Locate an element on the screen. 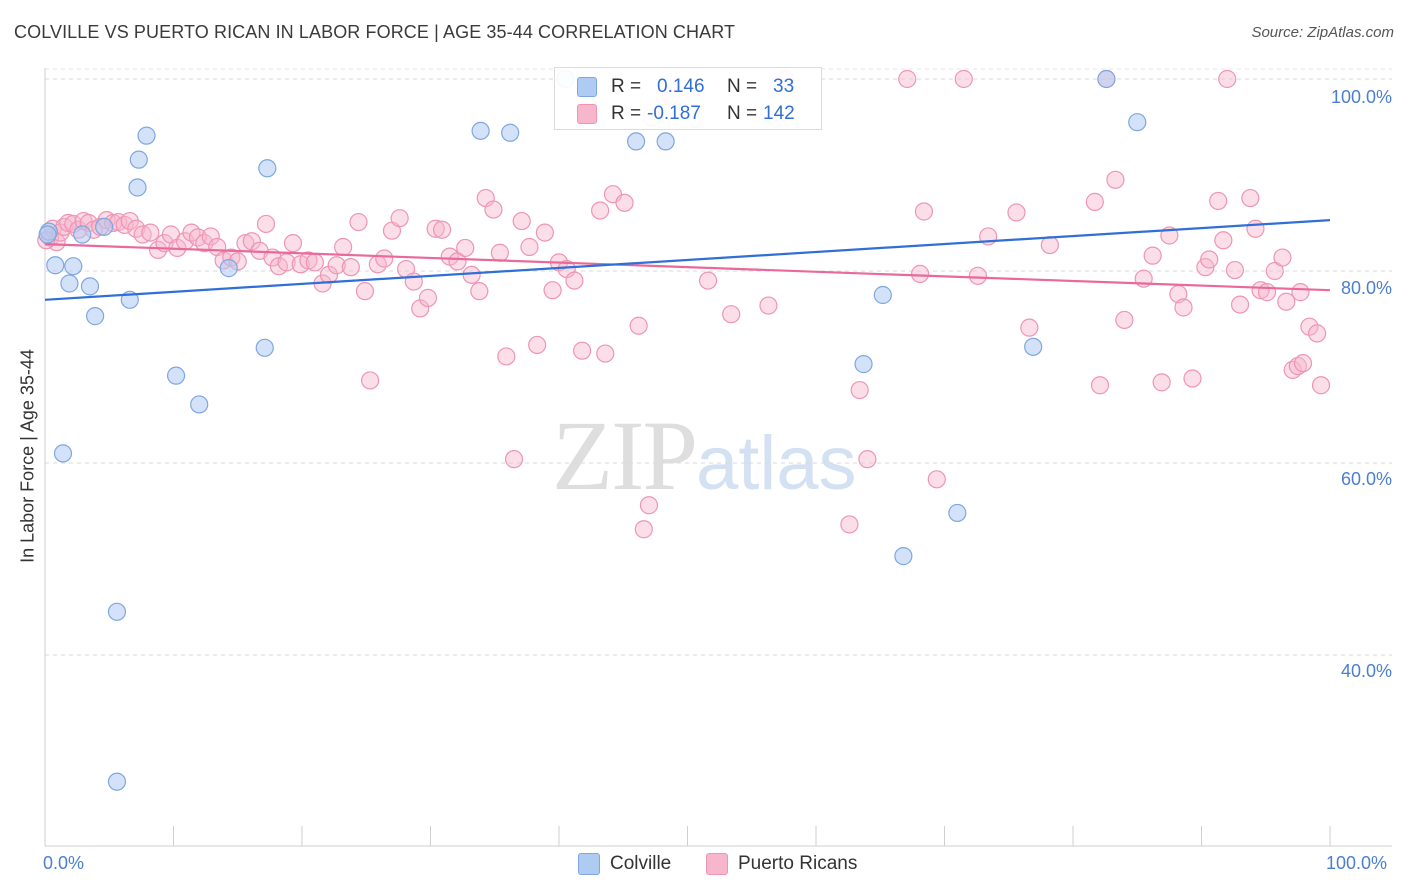  puerto-r-value: -0.187 is located at coordinates (674, 113).